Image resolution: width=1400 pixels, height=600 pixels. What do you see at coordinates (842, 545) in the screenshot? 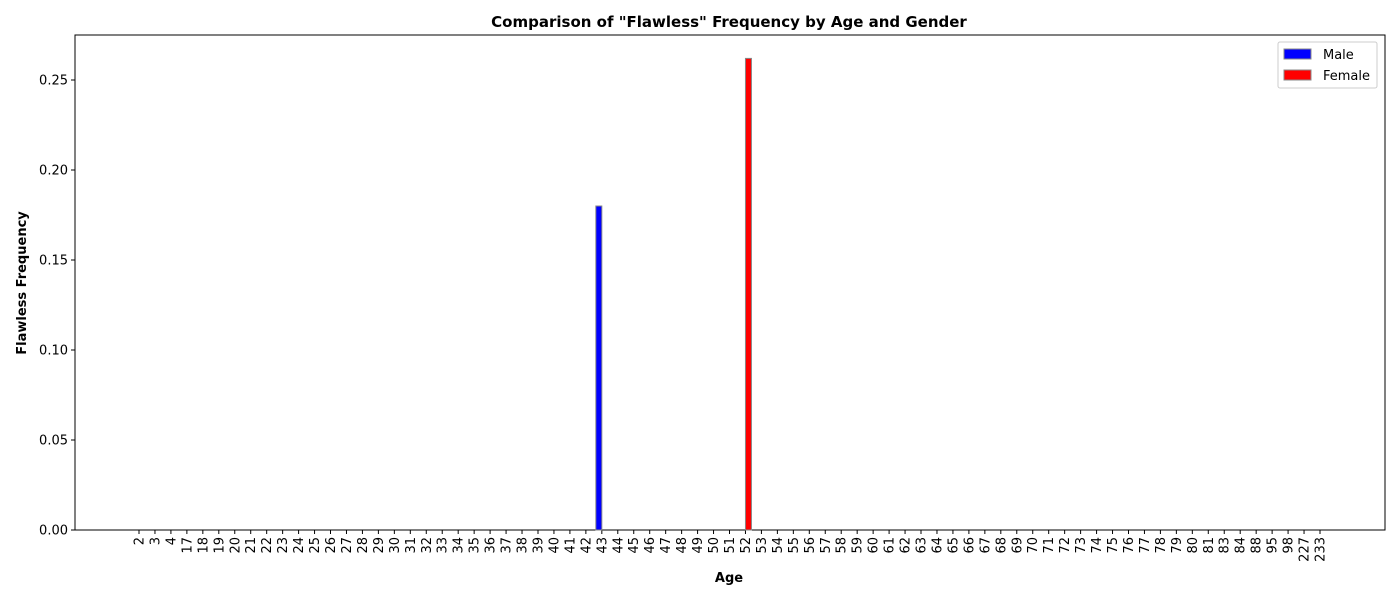
I see `x-tick-label: 58` at bounding box center [842, 545].